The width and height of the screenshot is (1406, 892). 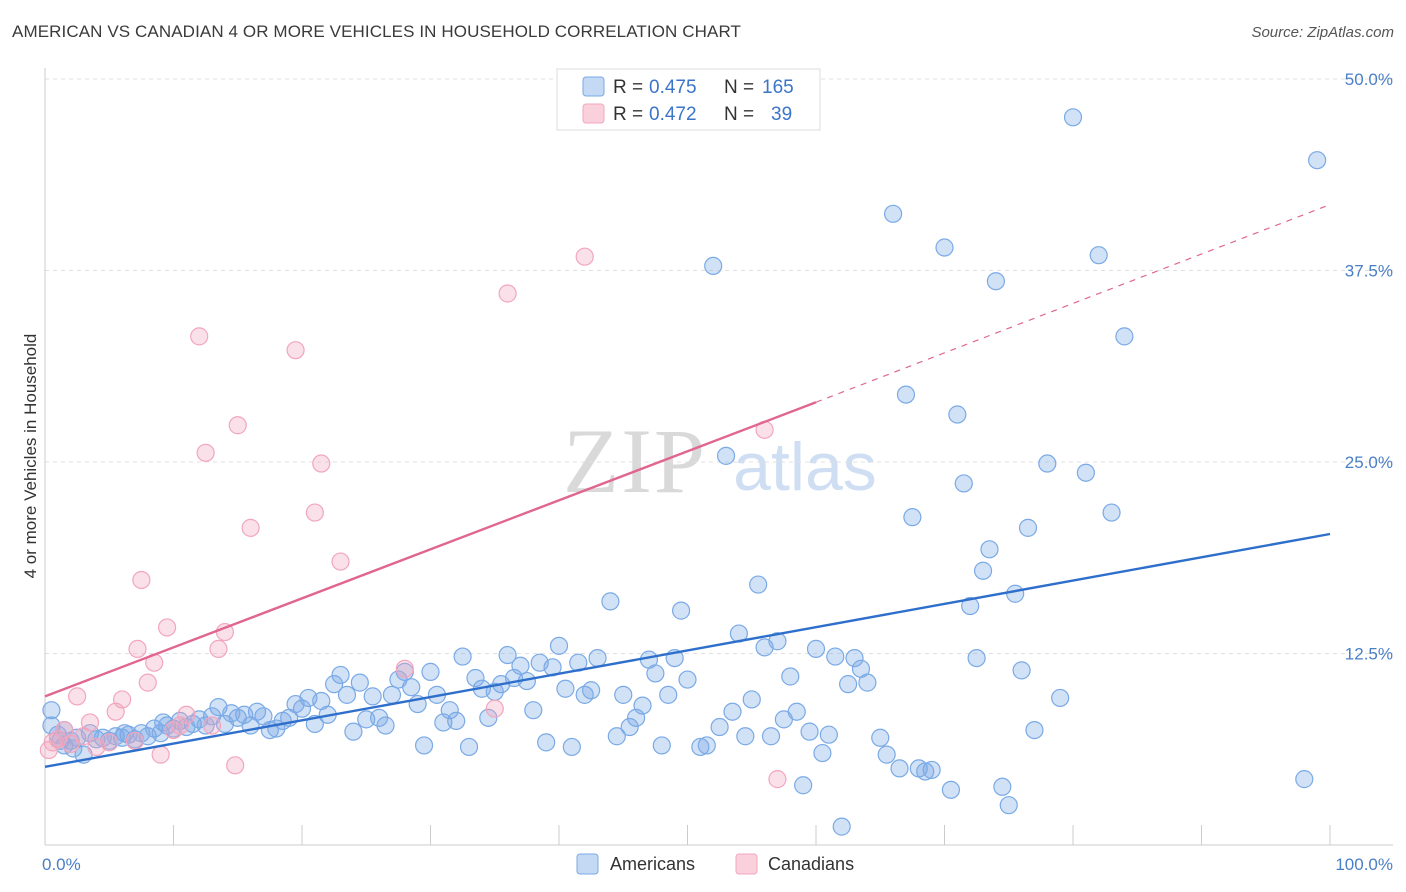 What do you see at coordinates (628, 87) in the screenshot?
I see `legend-r-label-americans: R =` at bounding box center [628, 87].